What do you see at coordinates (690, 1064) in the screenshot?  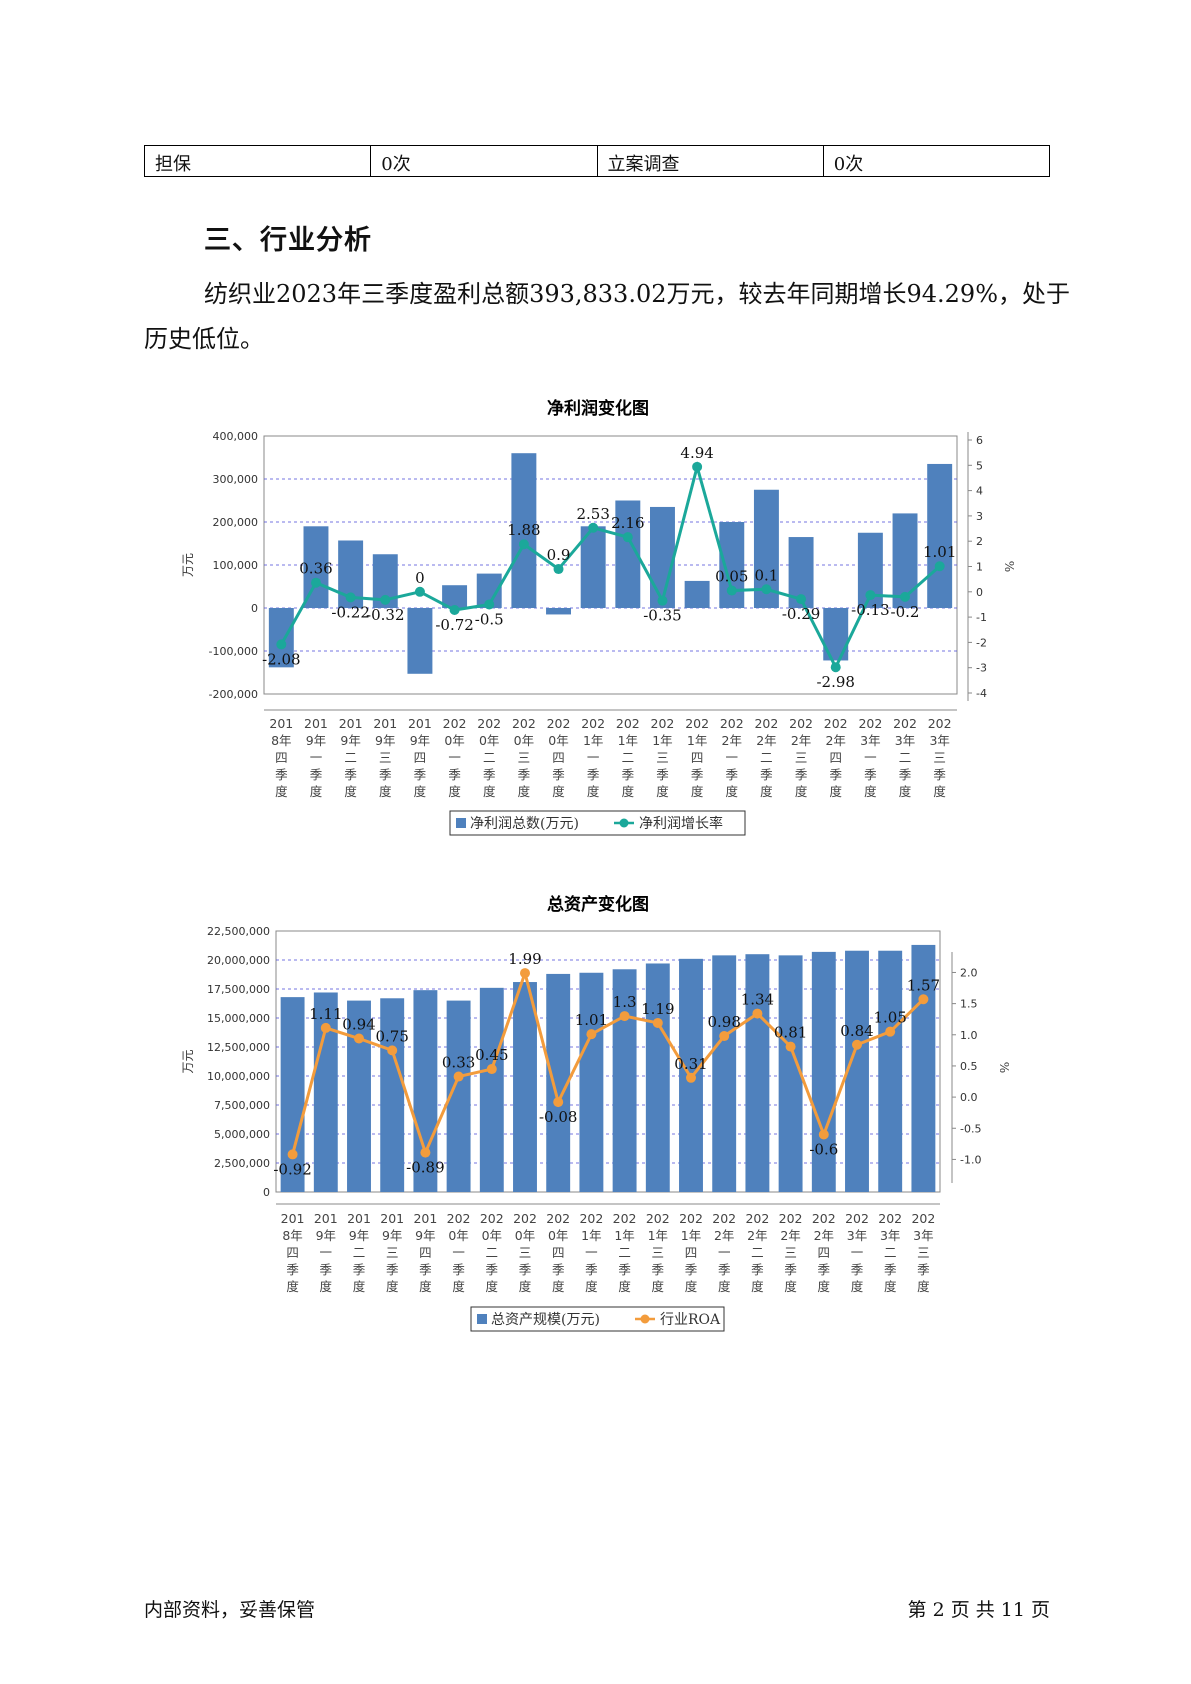 I see `data-label: 0.31` at bounding box center [690, 1064].